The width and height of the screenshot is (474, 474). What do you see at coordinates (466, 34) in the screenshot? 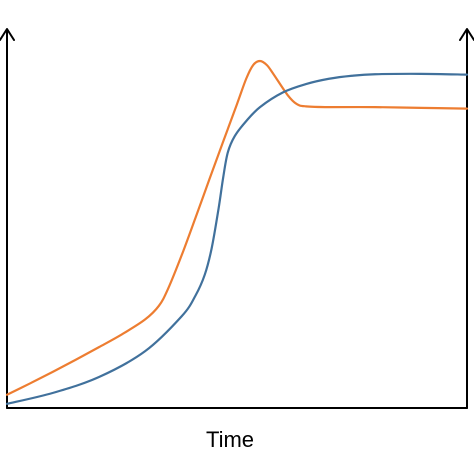
I see `y-axis-right-arrow-icon` at bounding box center [466, 34].